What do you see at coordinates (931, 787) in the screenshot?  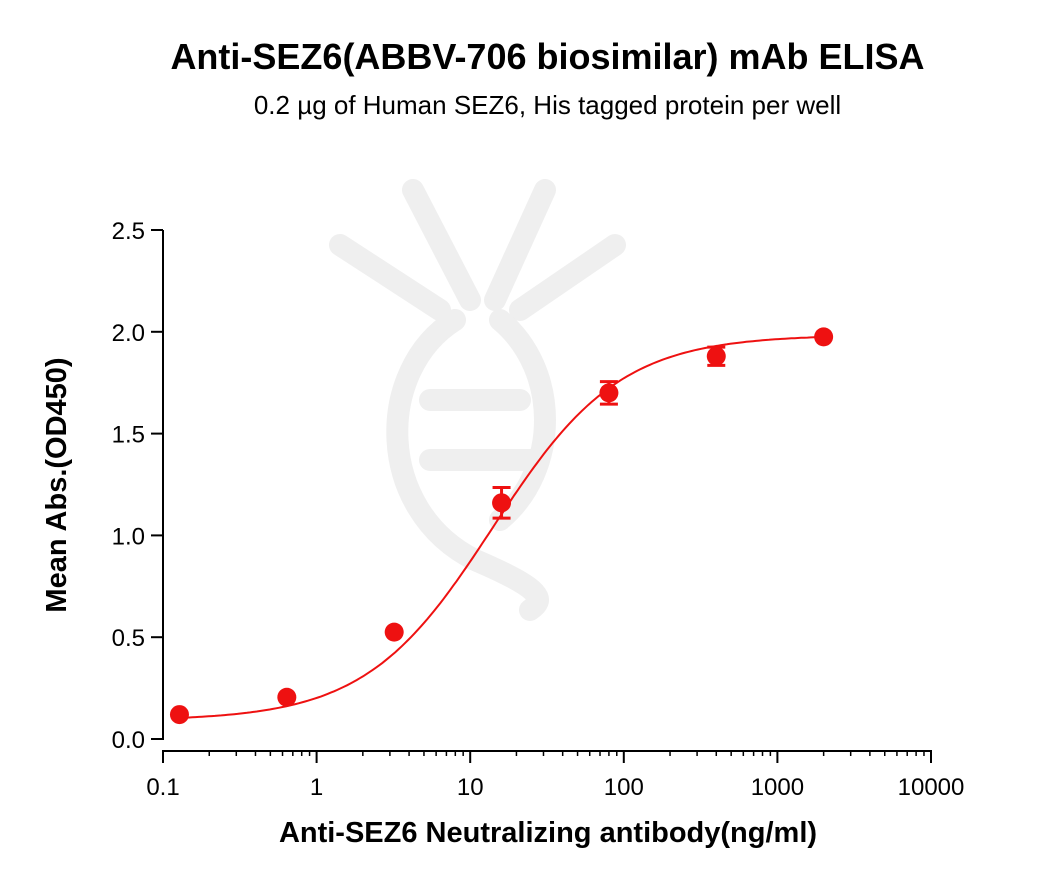 I see `x-tick-label: 10000` at bounding box center [931, 787].